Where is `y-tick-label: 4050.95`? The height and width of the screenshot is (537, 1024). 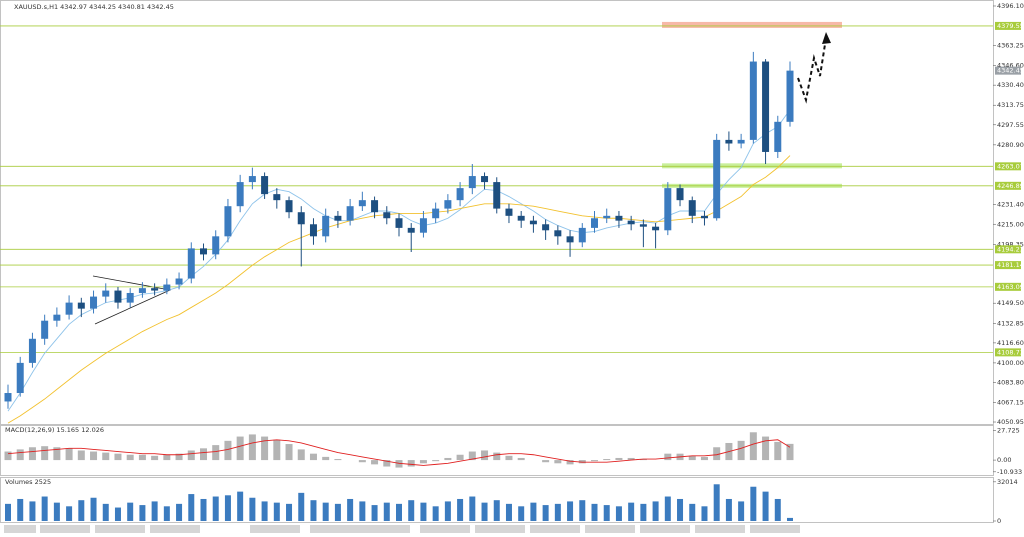 y-tick-label: 4050.95 is located at coordinates (1010, 422).